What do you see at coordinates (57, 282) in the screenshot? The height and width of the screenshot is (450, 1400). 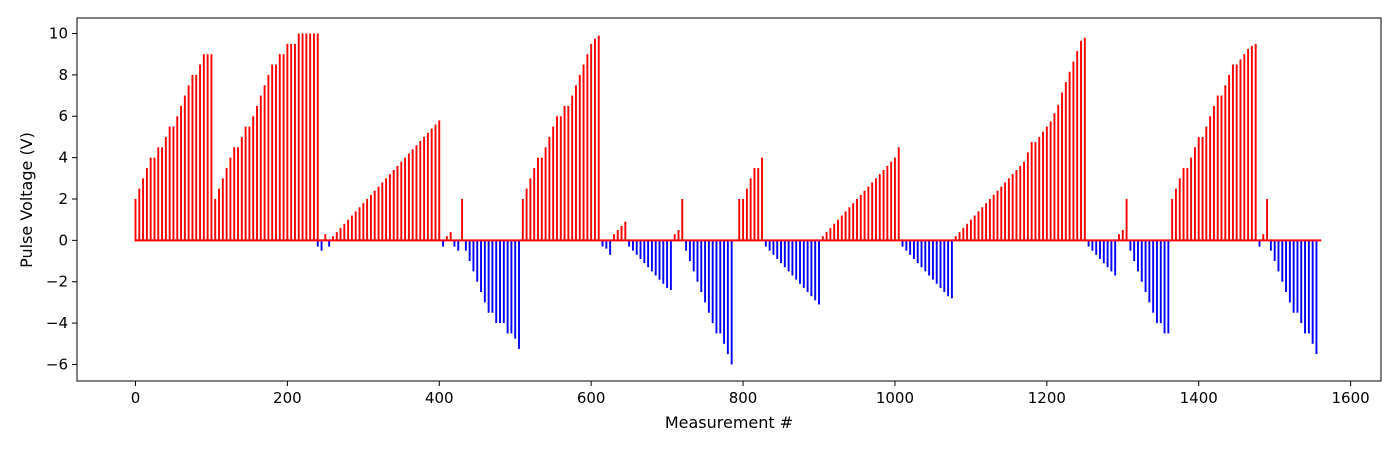 I see `y-tick-label: −2` at bounding box center [57, 282].